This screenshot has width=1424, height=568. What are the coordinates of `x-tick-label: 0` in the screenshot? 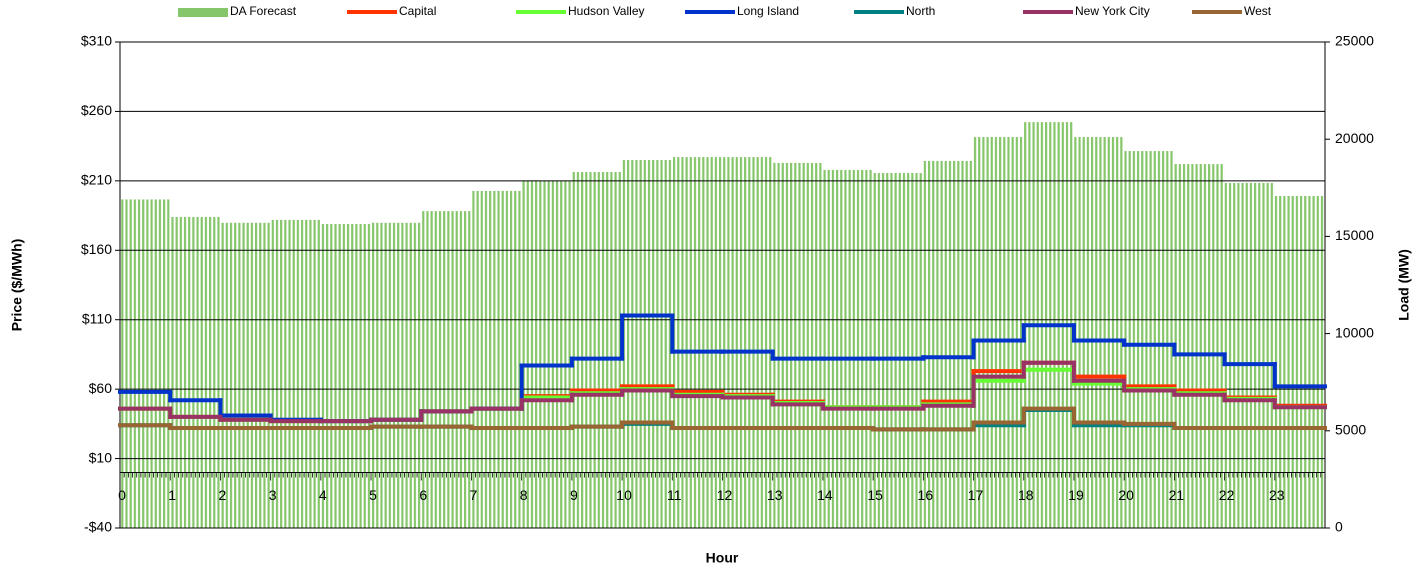 It's located at (122, 495).